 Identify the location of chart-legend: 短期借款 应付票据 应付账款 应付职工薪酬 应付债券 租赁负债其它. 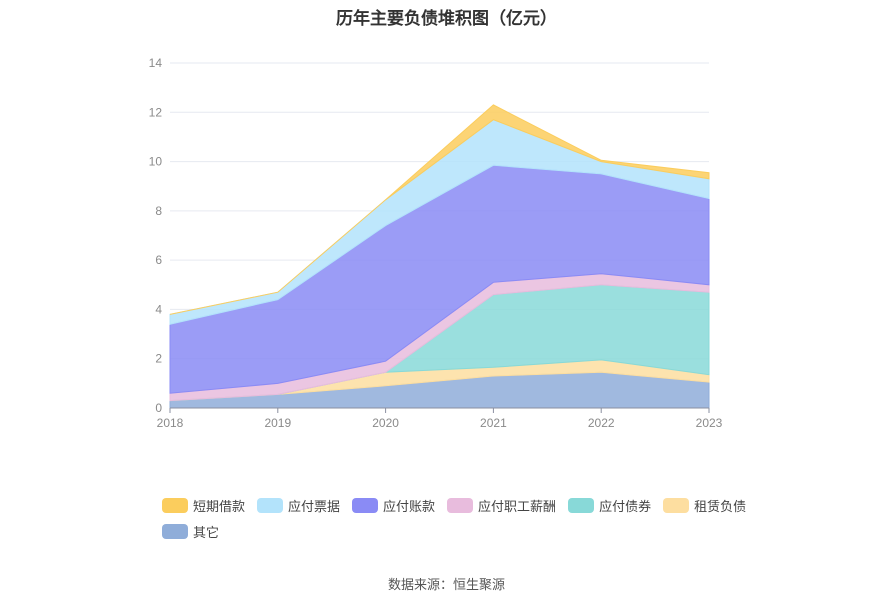
(462, 522).